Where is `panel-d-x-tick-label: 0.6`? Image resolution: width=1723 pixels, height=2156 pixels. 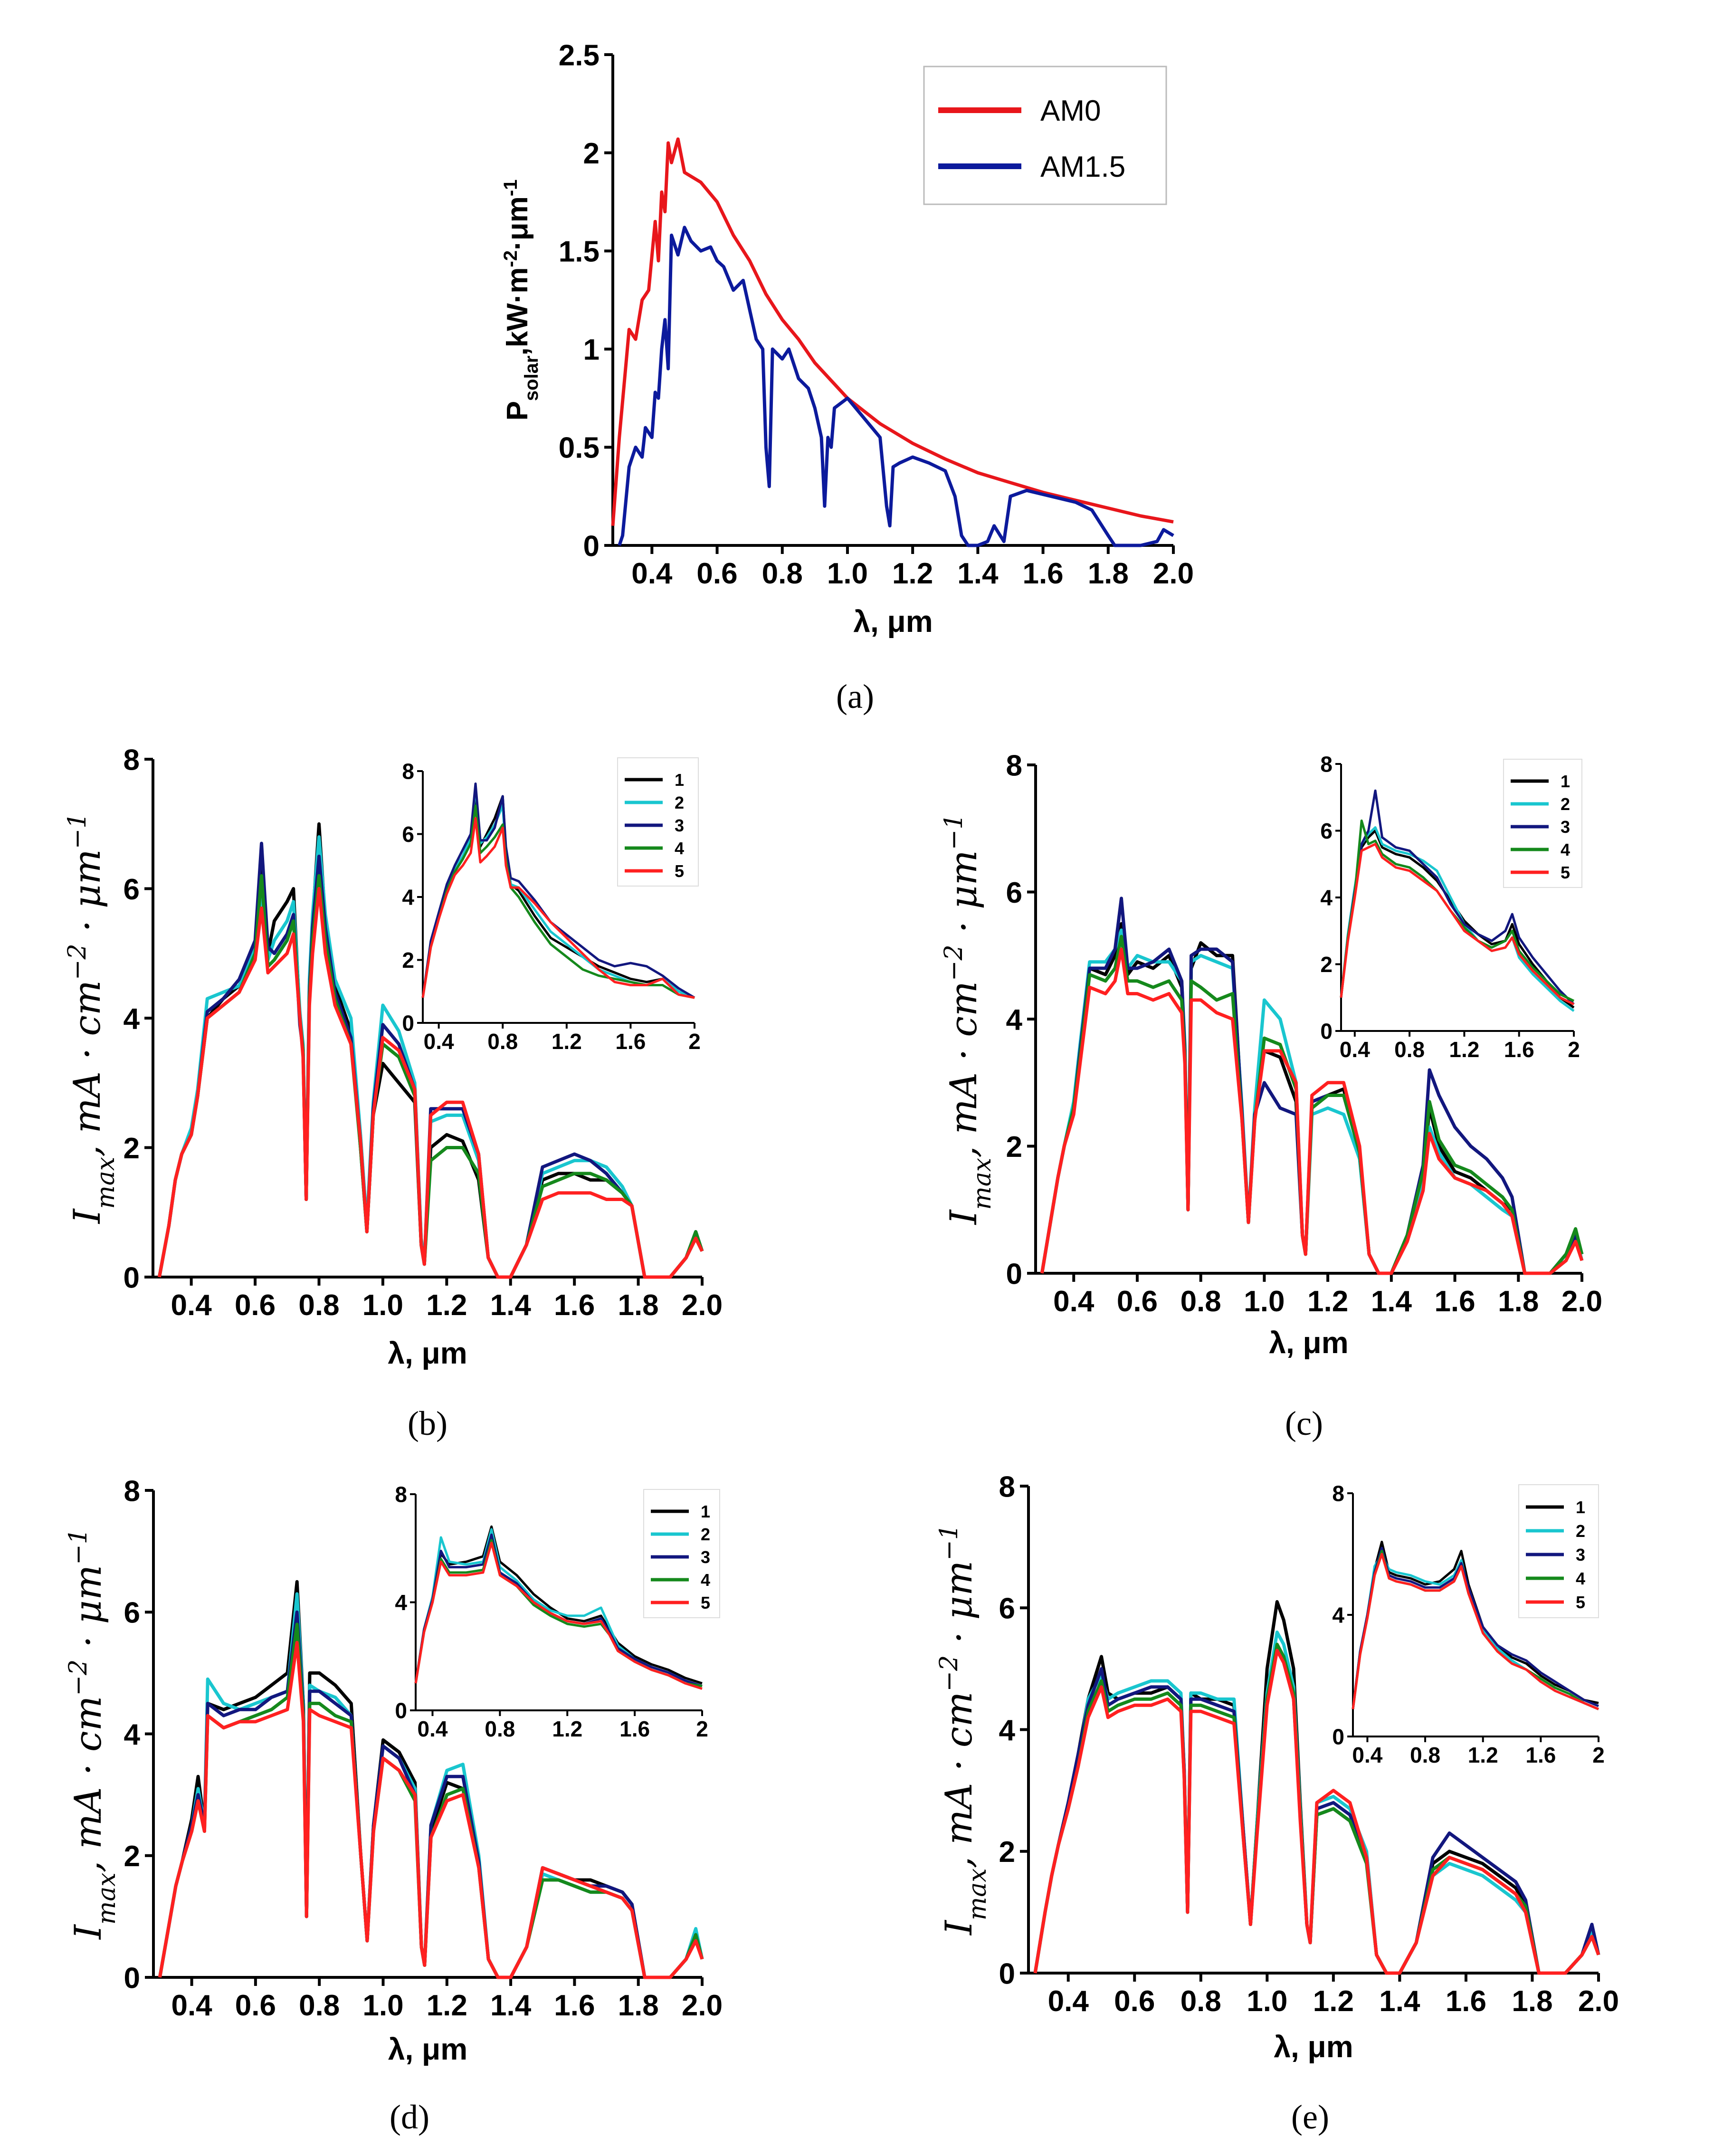 panel-d-x-tick-label: 0.6 is located at coordinates (256, 2006).